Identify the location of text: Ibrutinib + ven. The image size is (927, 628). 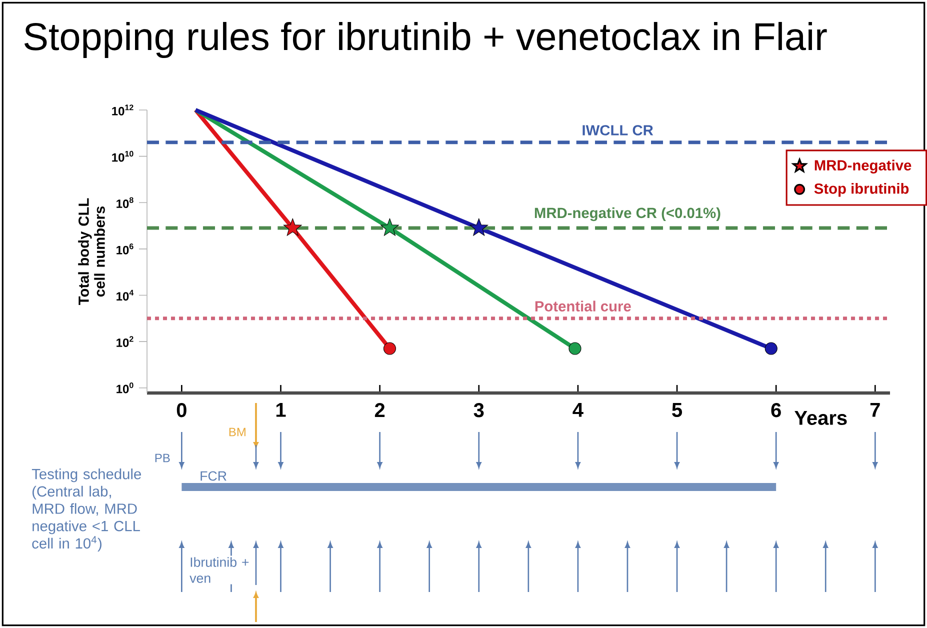
(219, 570).